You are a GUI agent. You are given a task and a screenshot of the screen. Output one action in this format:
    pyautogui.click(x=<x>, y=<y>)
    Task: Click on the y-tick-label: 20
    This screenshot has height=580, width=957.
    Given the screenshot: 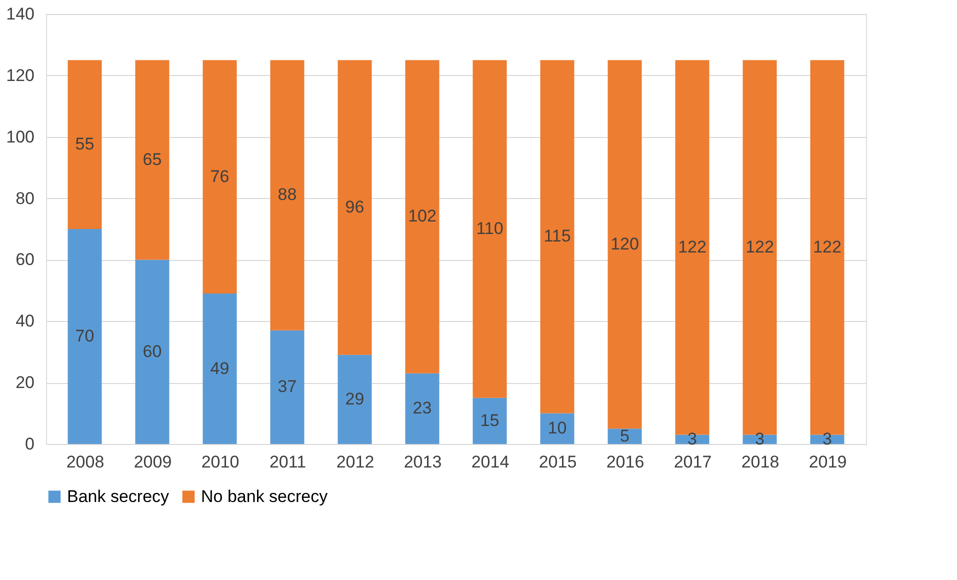 What is the action you would take?
    pyautogui.click(x=25, y=382)
    